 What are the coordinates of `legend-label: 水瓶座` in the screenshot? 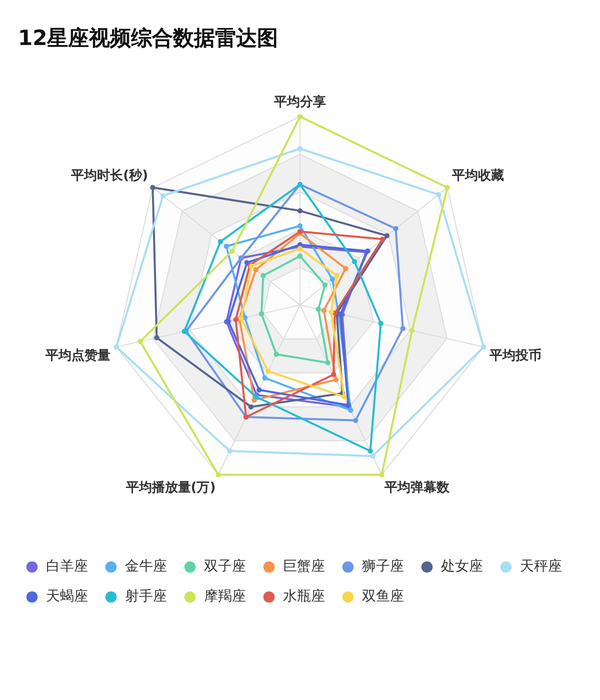 It's located at (304, 596).